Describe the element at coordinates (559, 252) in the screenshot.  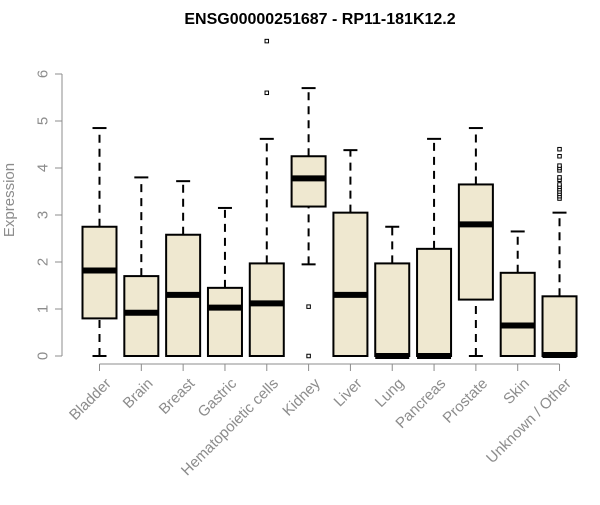
I see `box-unknown-other` at that location.